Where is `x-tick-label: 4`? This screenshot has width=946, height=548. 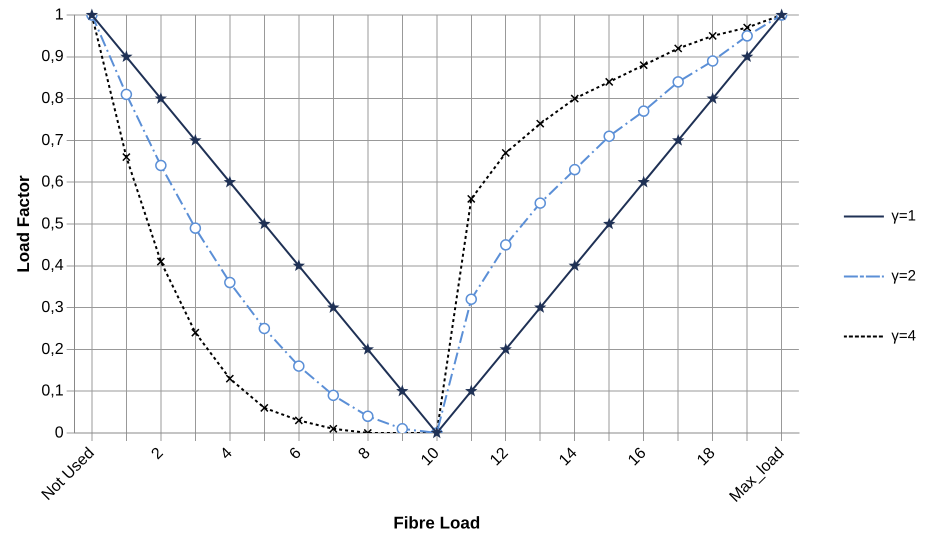 x-tick-label: 4 is located at coordinates (226, 453).